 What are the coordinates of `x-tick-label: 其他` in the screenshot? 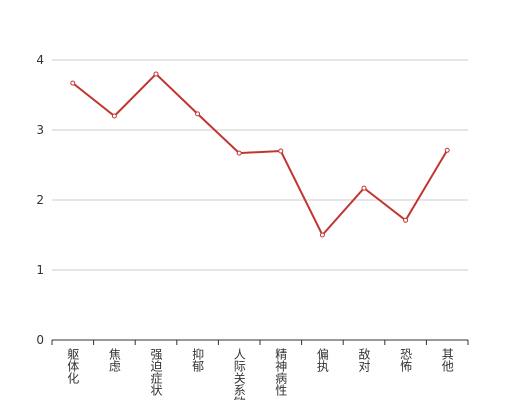 It's located at (447, 360).